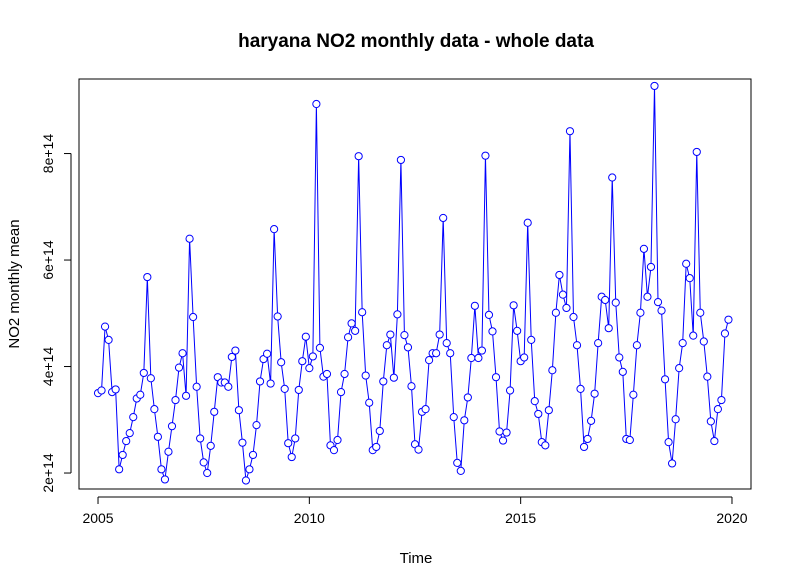 The height and width of the screenshot is (588, 792). I want to click on x-tick-label: 2020, so click(731, 518).